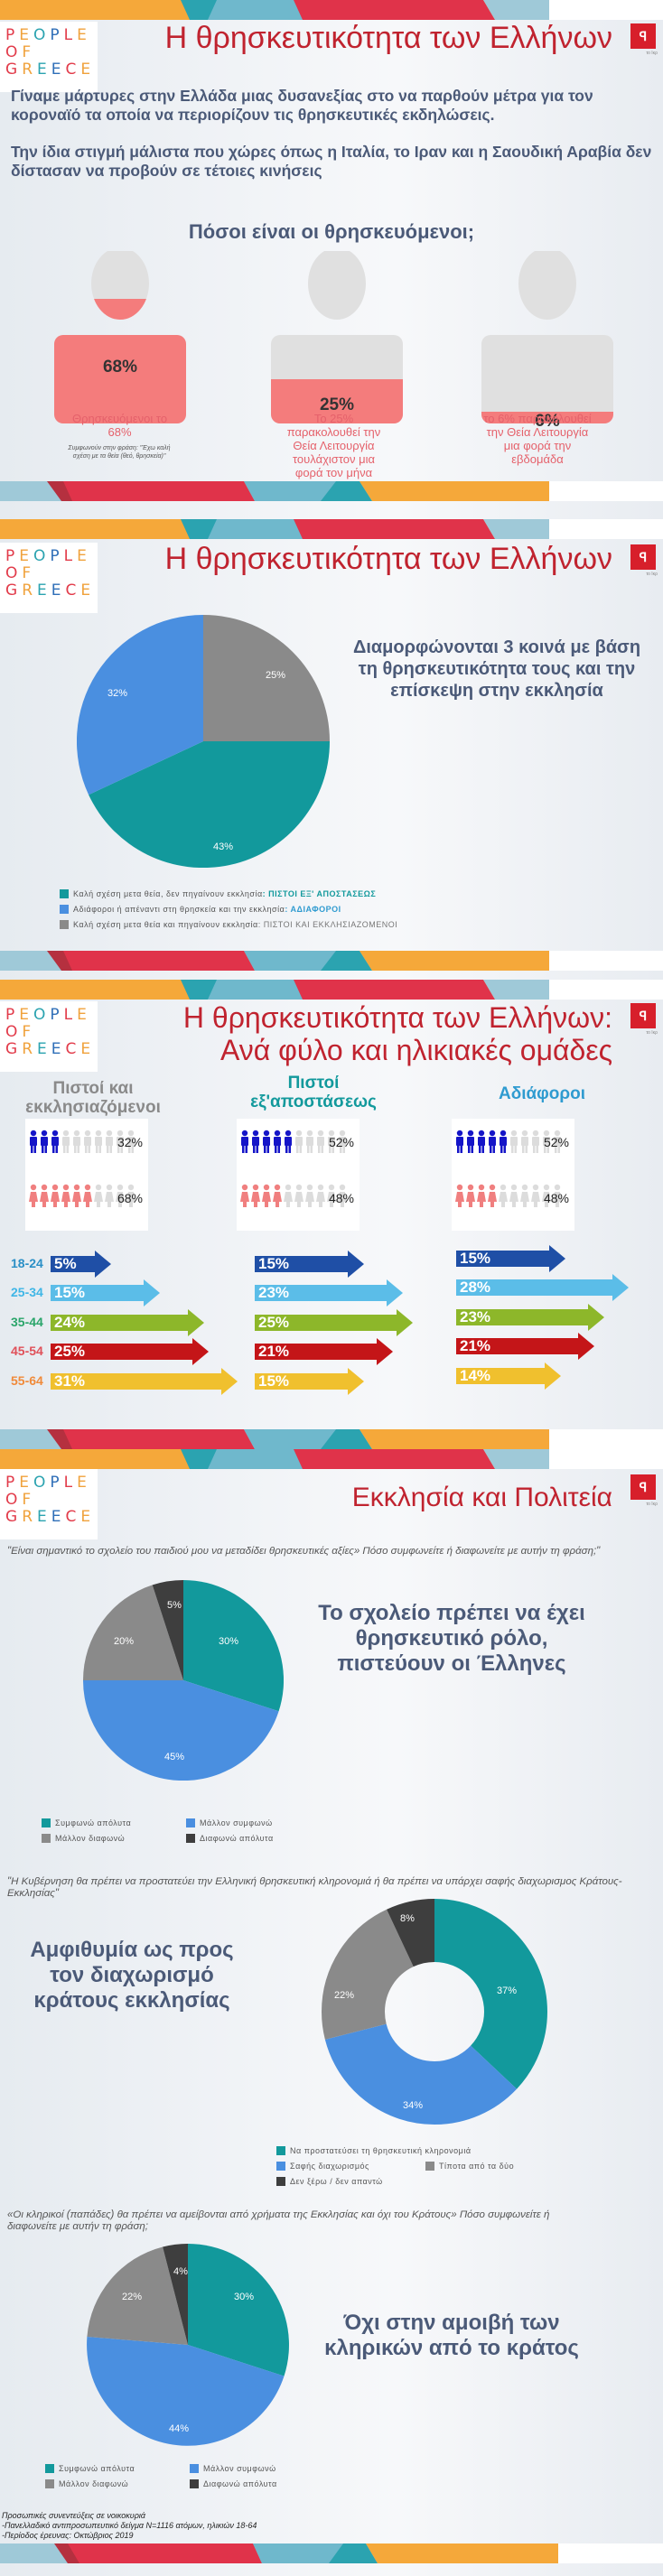 The width and height of the screenshot is (663, 2576). What do you see at coordinates (183, 1680) in the screenshot?
I see `school-pie-chart: 30% 45% 20% 5%` at bounding box center [183, 1680].